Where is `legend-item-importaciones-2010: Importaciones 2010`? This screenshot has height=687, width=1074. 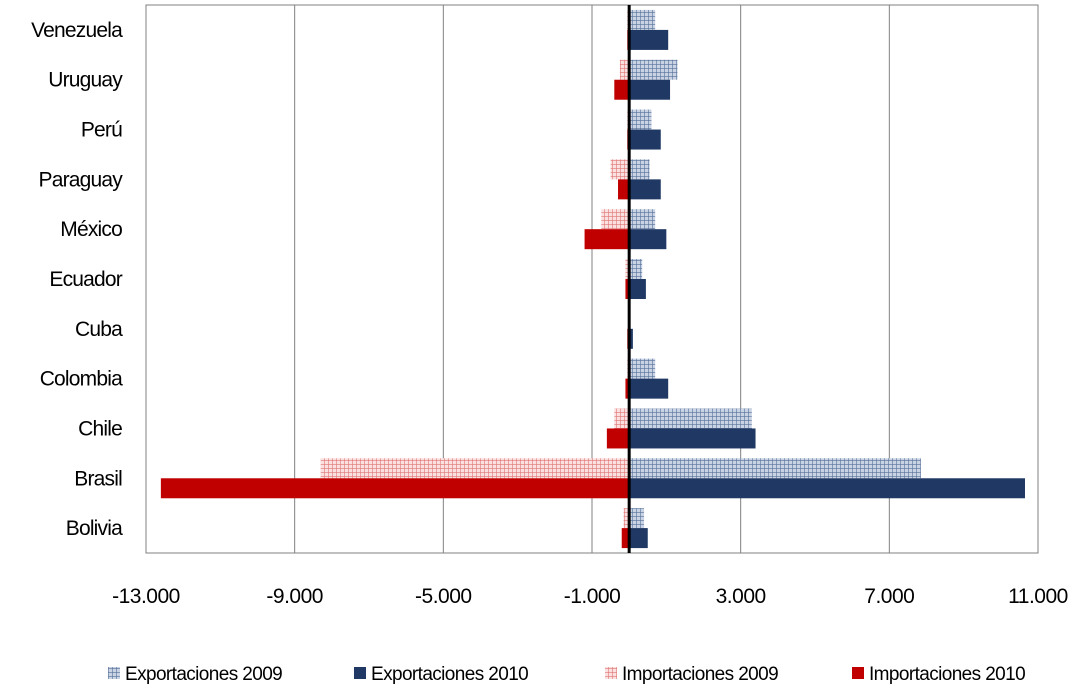
legend-item-importaciones-2010: Importaciones 2010 is located at coordinates (939, 674).